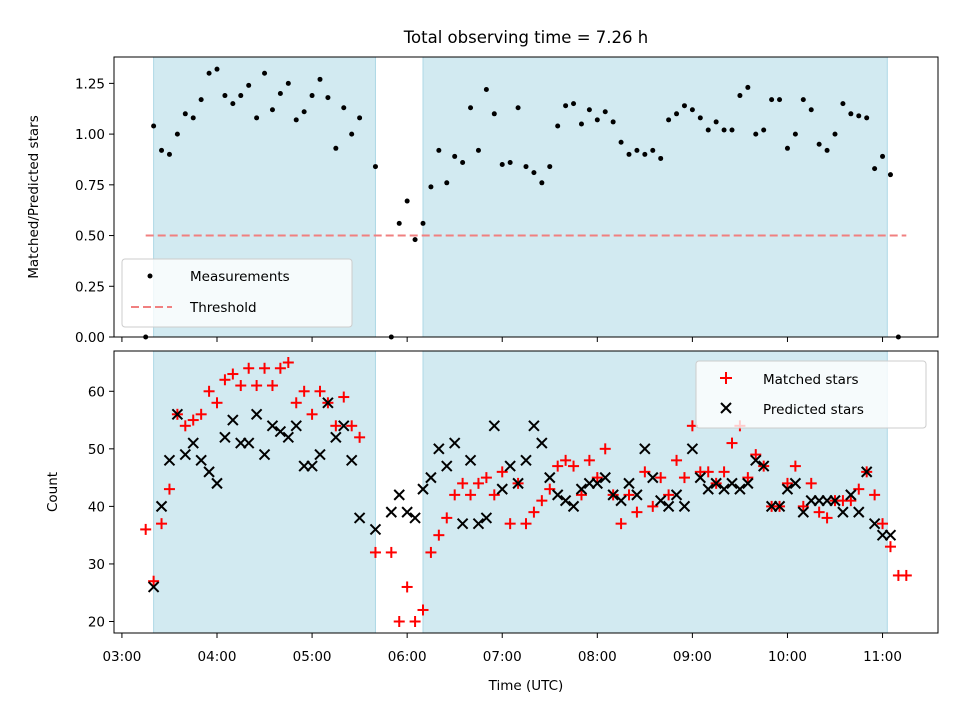 Image resolution: width=960 pixels, height=724 pixels. What do you see at coordinates (811, 380) in the screenshot?
I see `legend-matched-label: Matched stars` at bounding box center [811, 380].